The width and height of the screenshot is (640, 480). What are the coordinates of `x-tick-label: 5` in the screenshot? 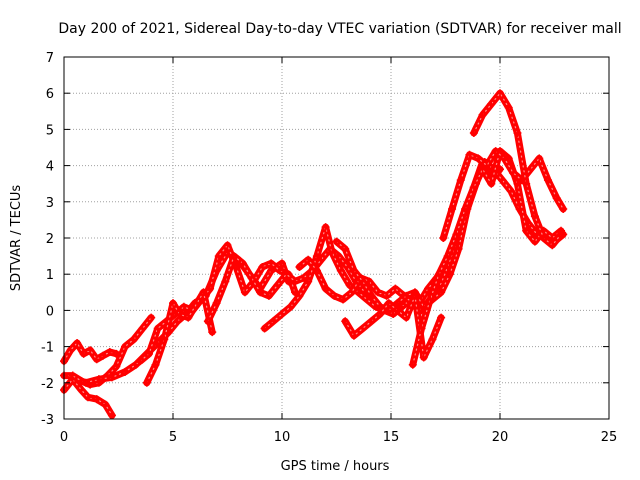 It's located at (173, 437).